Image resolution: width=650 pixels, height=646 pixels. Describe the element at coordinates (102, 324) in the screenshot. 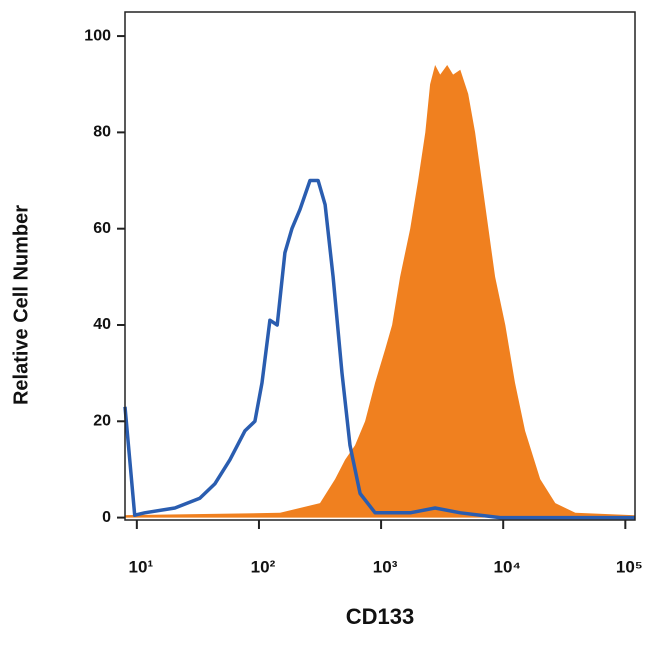

I see `y-tick-label: 40` at that location.